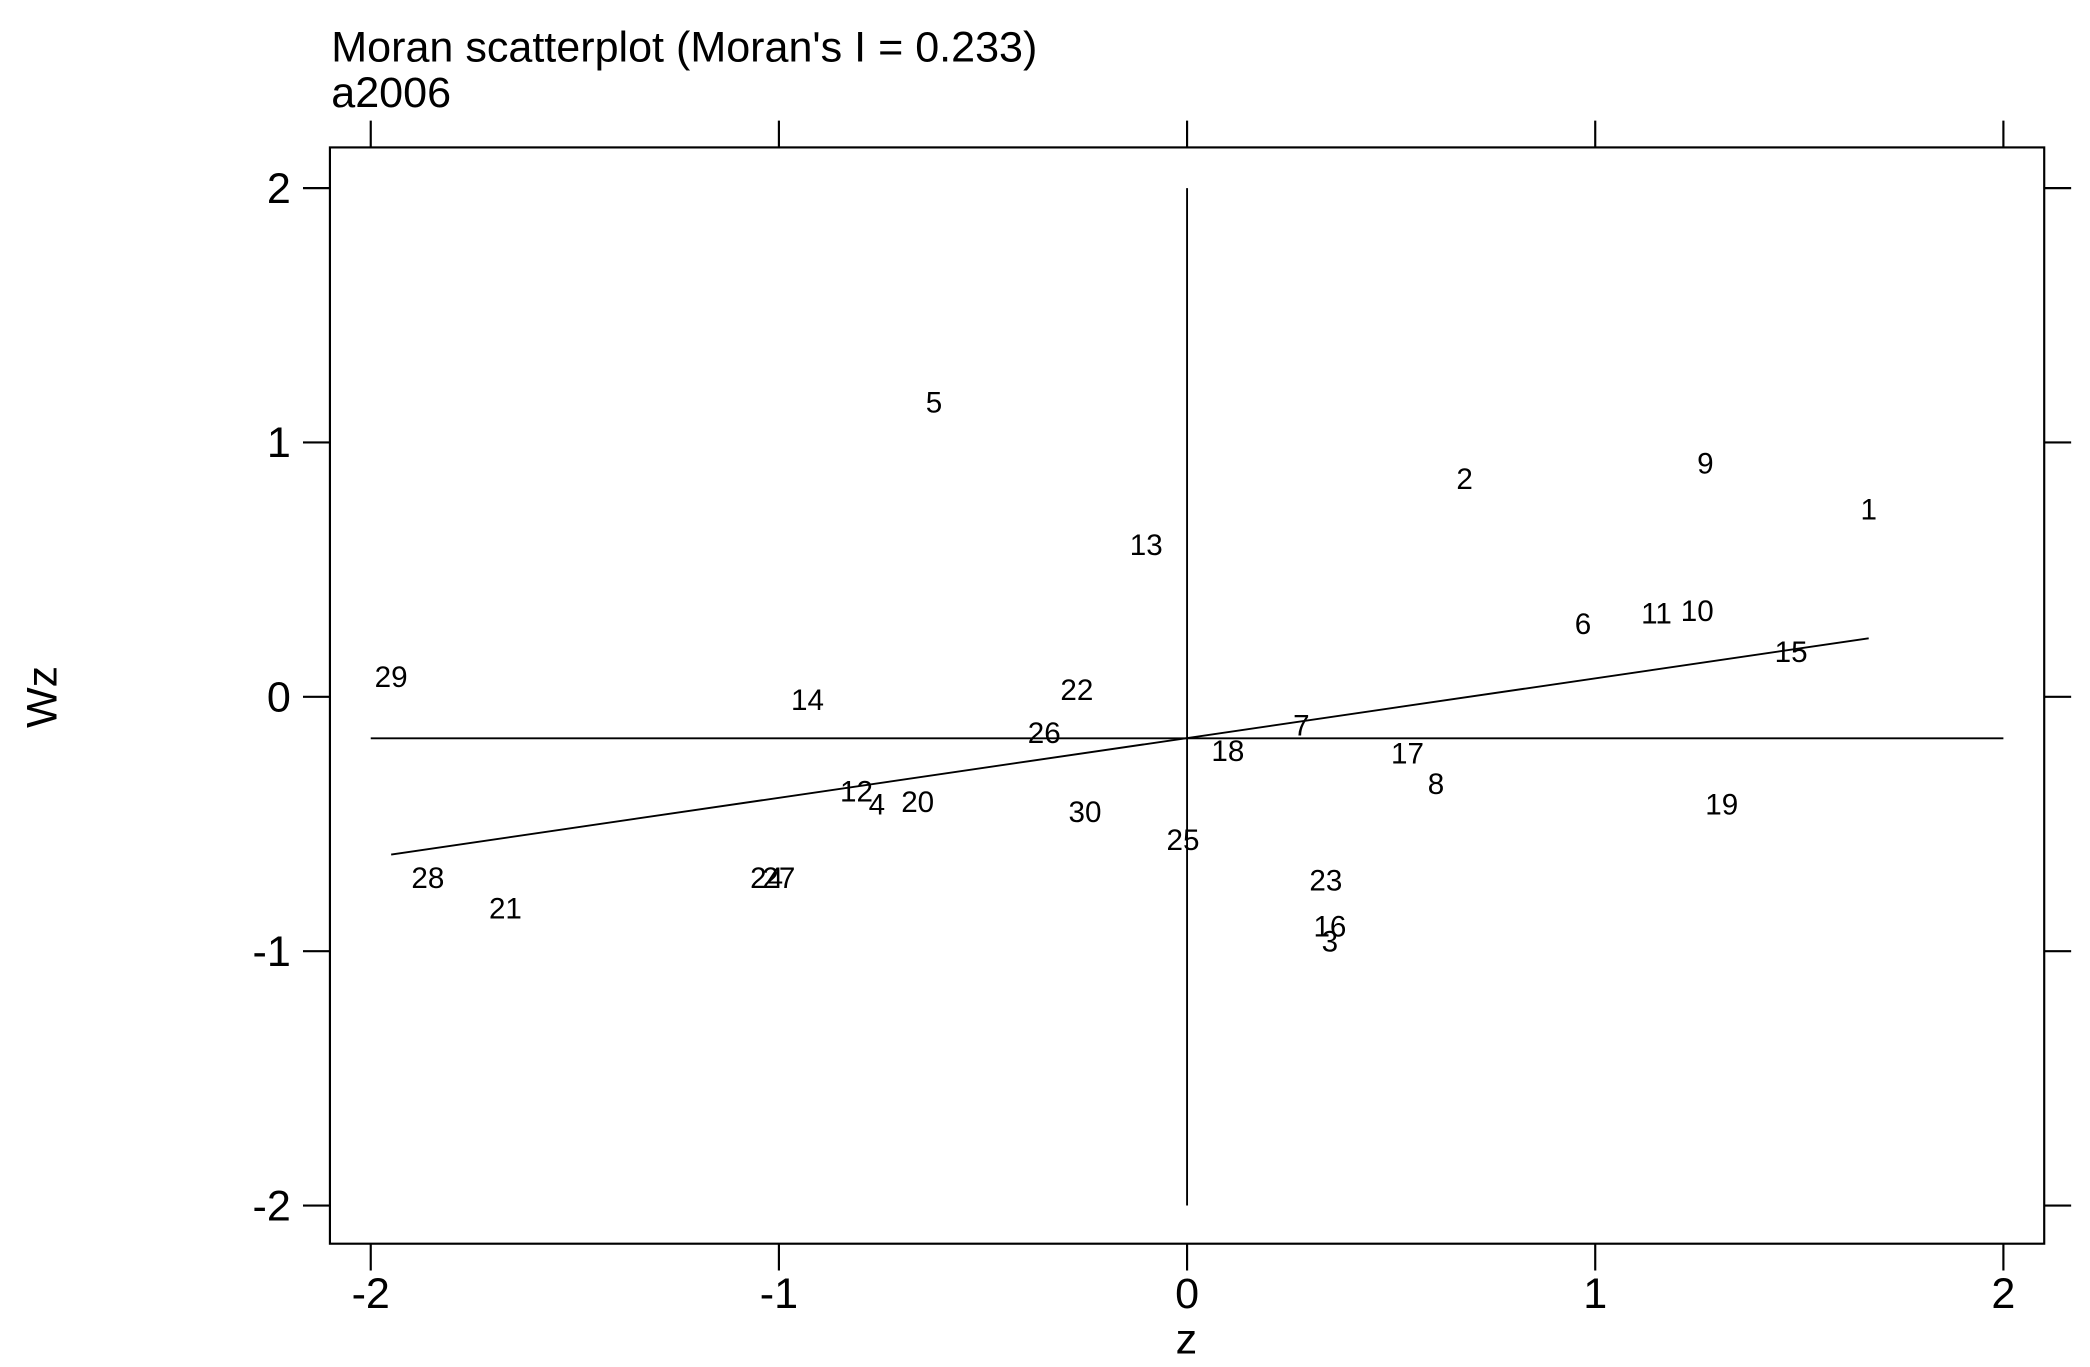 This screenshot has height=1367, width=2090. I want to click on point-label: 5, so click(934, 403).